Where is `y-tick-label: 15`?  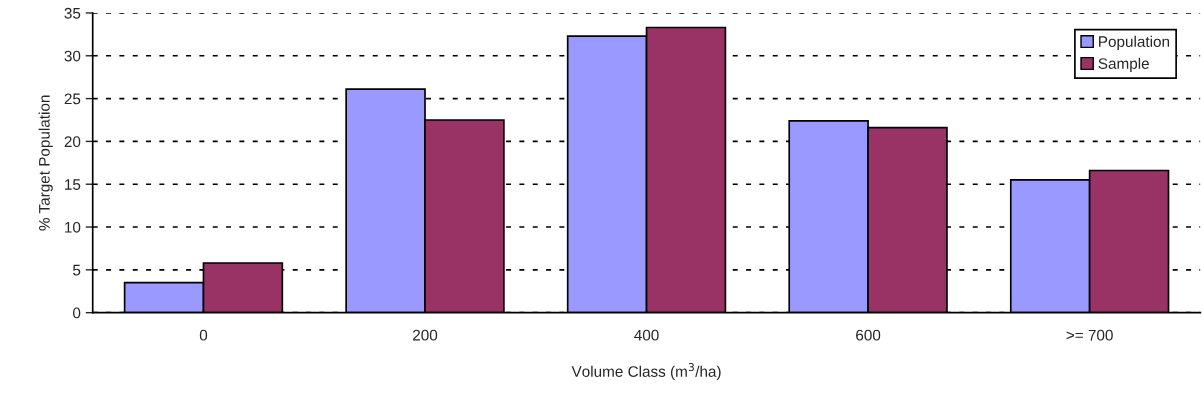 y-tick-label: 15 is located at coordinates (73, 184).